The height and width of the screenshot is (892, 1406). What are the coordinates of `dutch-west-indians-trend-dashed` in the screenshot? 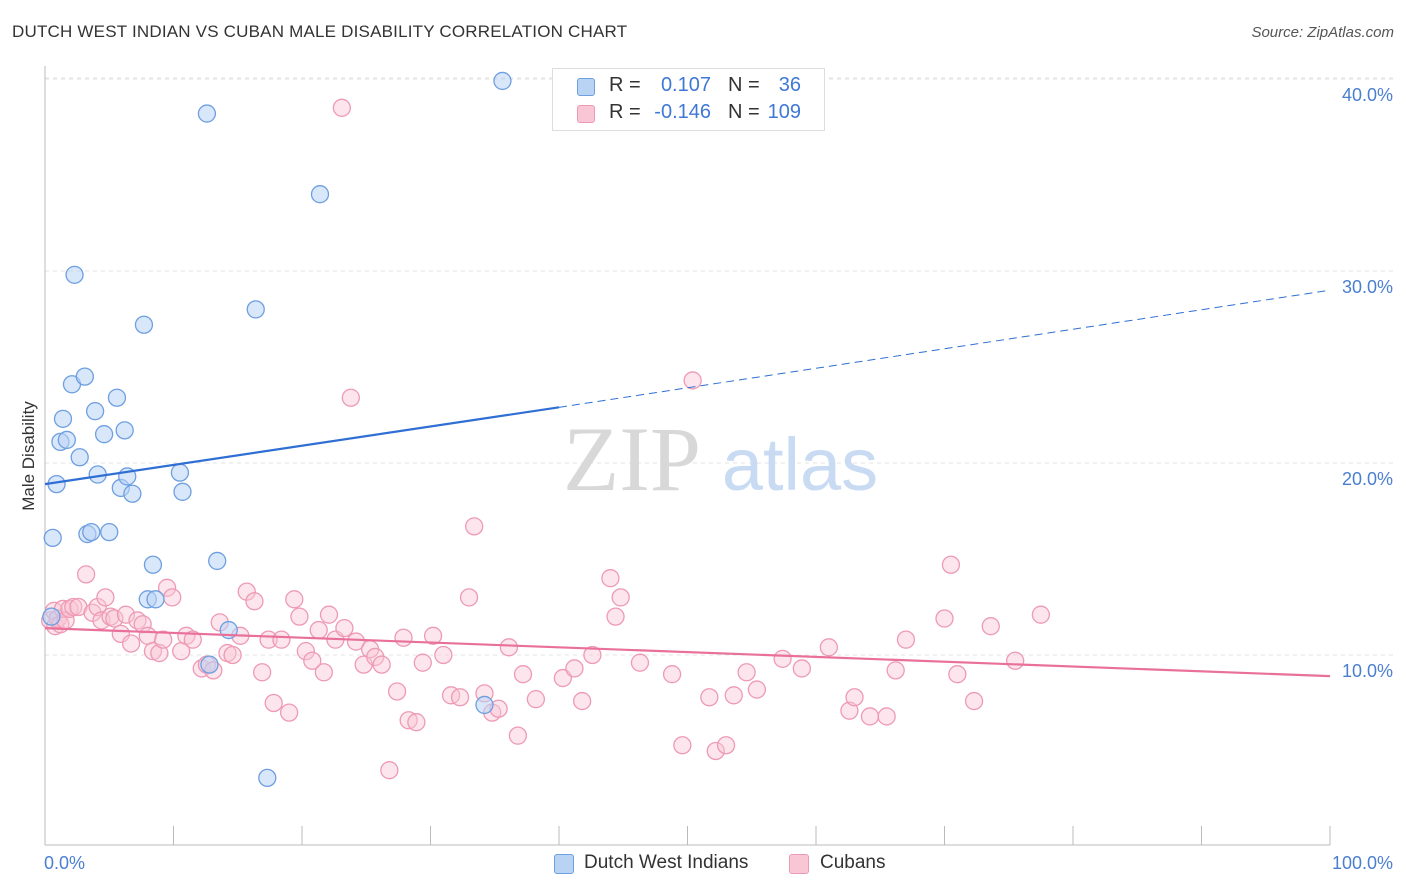 It's located at (944, 348).